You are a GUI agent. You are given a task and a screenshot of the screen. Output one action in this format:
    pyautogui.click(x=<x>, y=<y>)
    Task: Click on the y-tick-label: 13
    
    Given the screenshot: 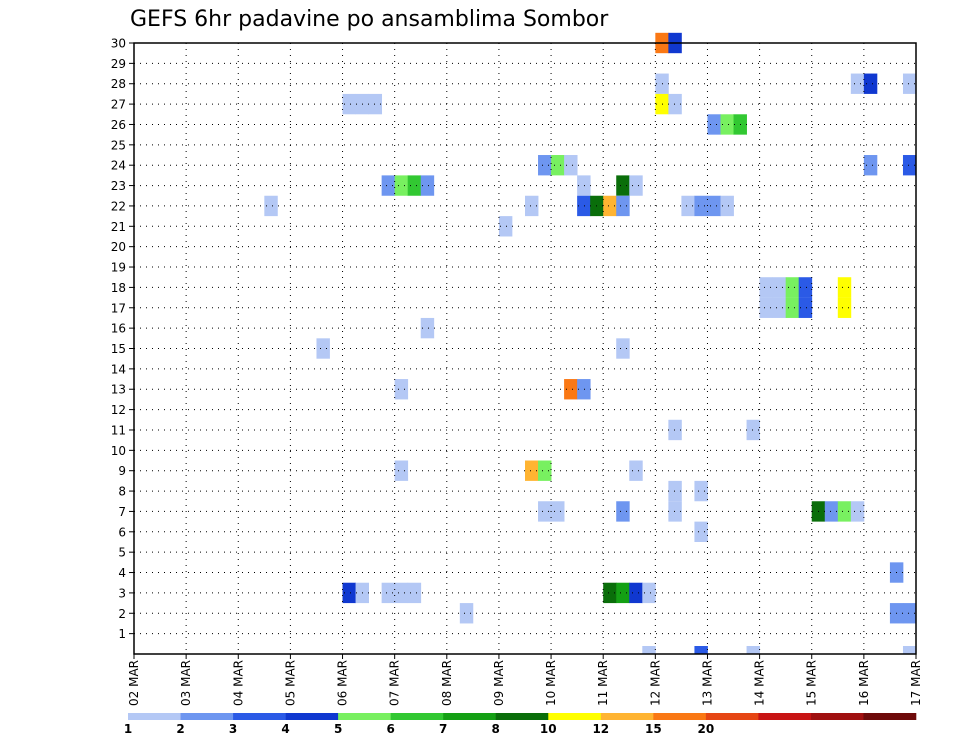 What is the action you would take?
    pyautogui.click(x=118, y=390)
    